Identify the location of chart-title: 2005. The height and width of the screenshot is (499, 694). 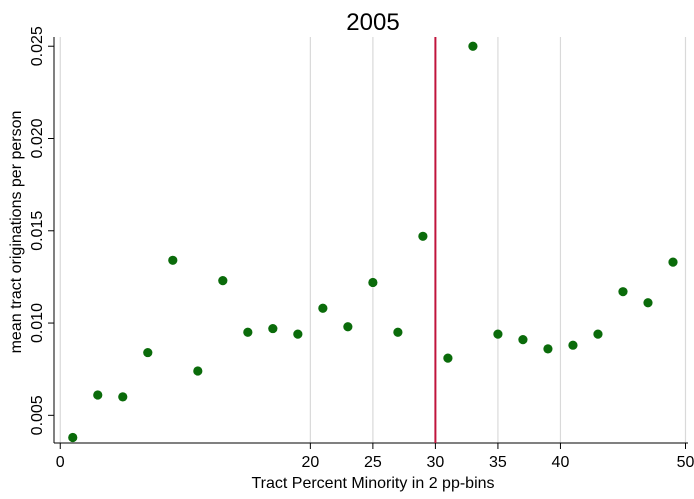
(372, 22).